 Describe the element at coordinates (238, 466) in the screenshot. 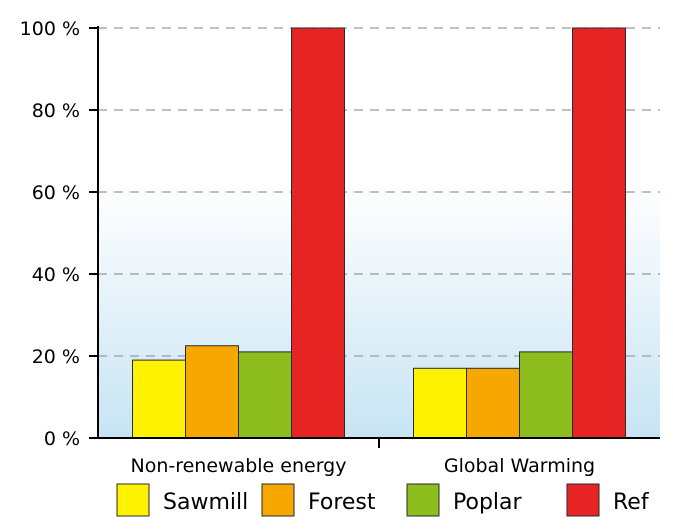

I see `category-label-0: Non-renewable energy` at that location.